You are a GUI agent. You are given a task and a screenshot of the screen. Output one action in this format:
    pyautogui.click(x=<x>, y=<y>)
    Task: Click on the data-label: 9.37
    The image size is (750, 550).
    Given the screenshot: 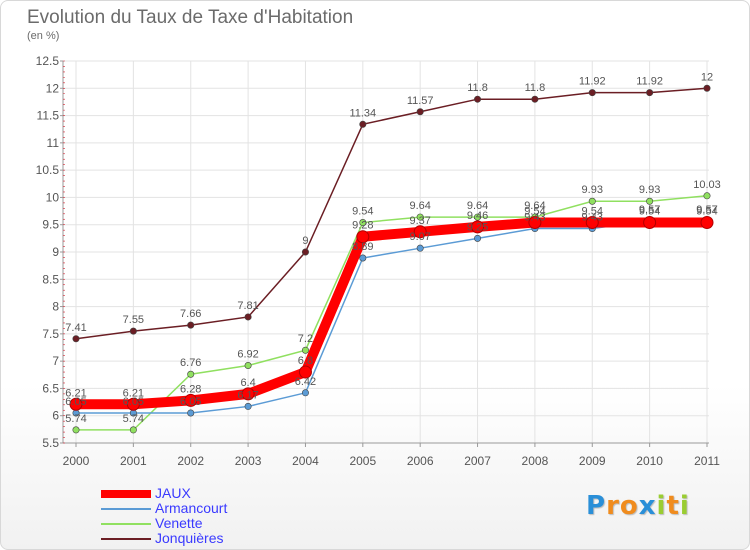 What is the action you would take?
    pyautogui.click(x=419, y=221)
    